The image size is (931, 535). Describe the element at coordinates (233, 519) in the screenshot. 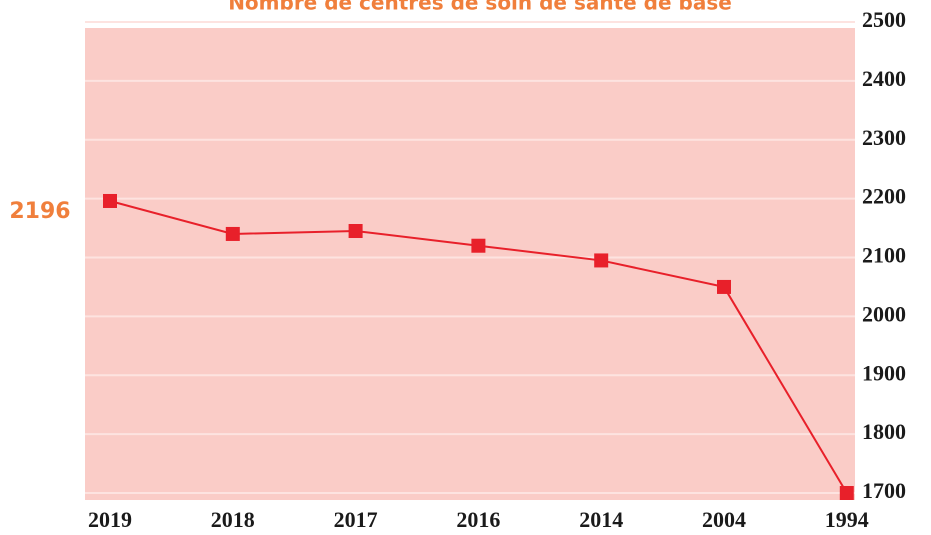

I see `x-tick-label: 2018` at that location.